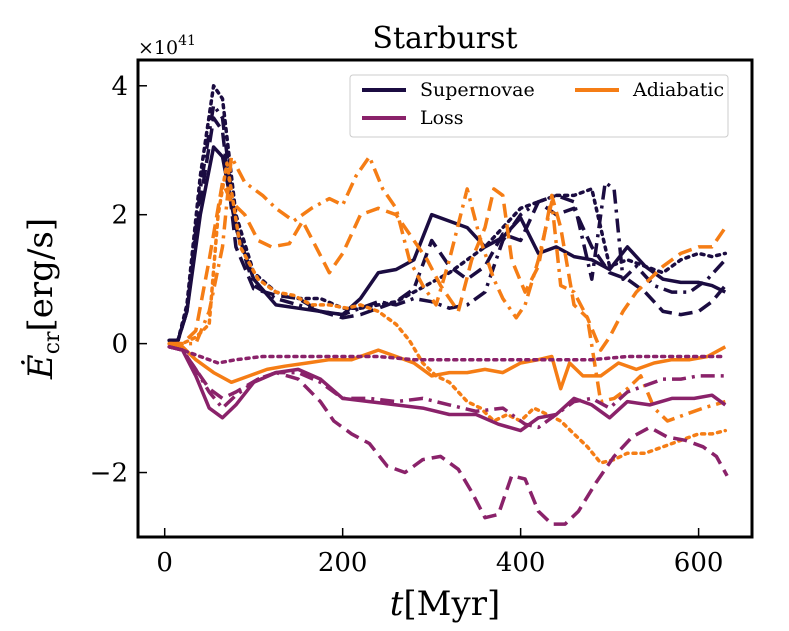  I want to click on legend-label: Loss, so click(442, 118).